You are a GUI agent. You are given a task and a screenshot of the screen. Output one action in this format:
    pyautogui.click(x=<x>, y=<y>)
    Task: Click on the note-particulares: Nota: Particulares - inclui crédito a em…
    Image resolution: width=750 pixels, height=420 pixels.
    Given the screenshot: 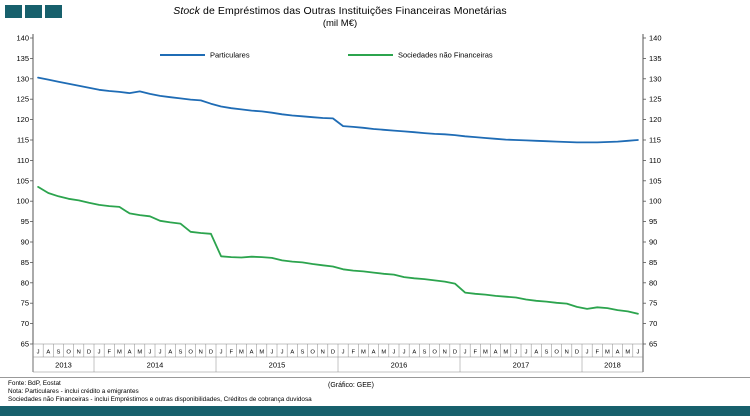 What is the action you would take?
    pyautogui.click(x=73, y=391)
    